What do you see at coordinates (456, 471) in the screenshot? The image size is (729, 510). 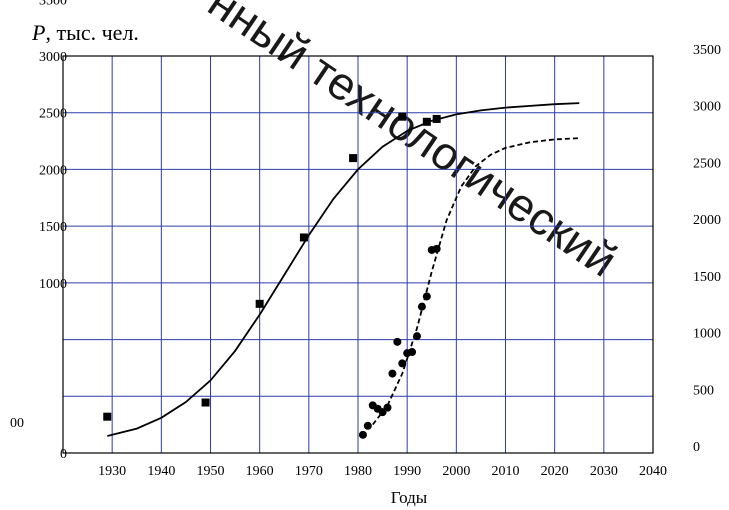 I see `x-tick-label: 2000` at bounding box center [456, 471].